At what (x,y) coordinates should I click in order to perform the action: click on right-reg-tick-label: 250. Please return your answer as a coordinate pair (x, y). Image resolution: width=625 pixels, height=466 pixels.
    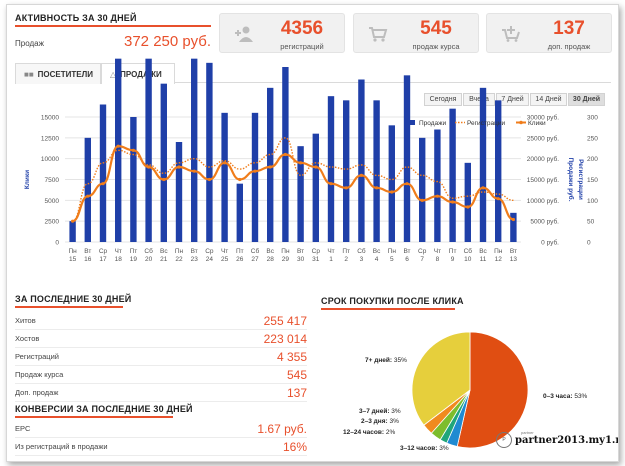
    Looking at the image, I should click on (592, 138).